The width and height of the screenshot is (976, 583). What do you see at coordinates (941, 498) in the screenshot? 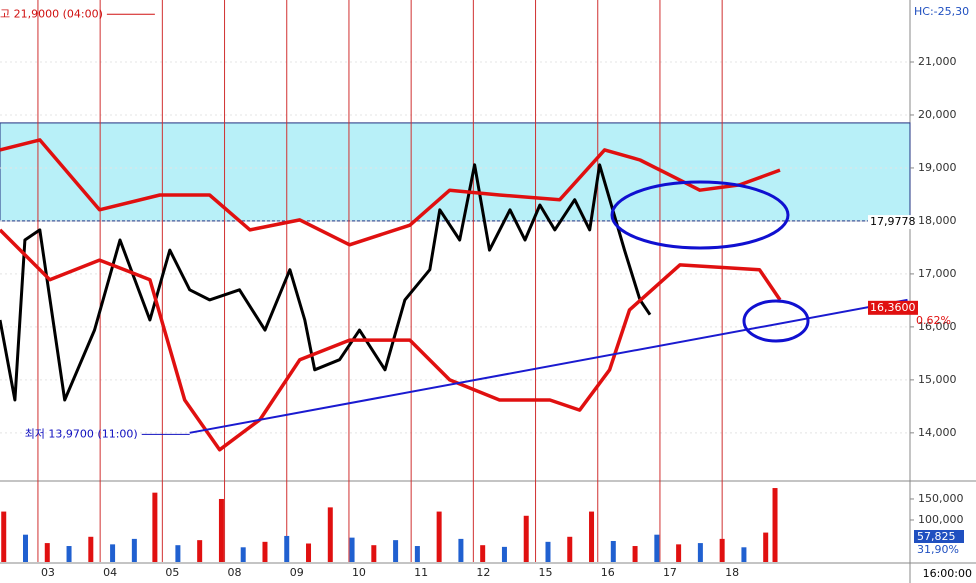
I see `volume-tick-label: 150,000` at bounding box center [941, 498].